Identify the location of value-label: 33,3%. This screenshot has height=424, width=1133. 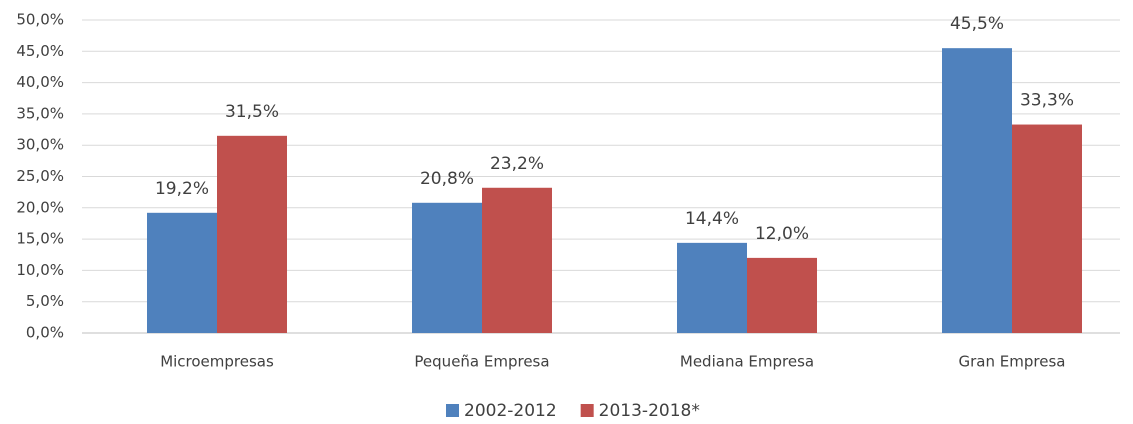
(1047, 101).